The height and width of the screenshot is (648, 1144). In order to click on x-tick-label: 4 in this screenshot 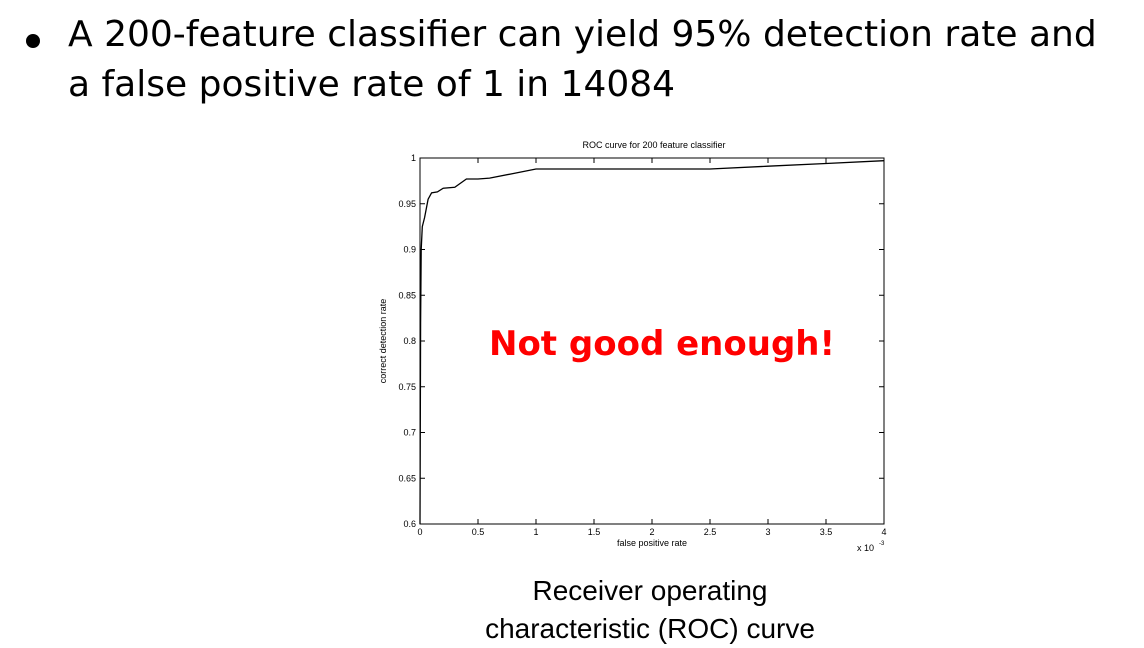, I will do `click(883, 532)`.